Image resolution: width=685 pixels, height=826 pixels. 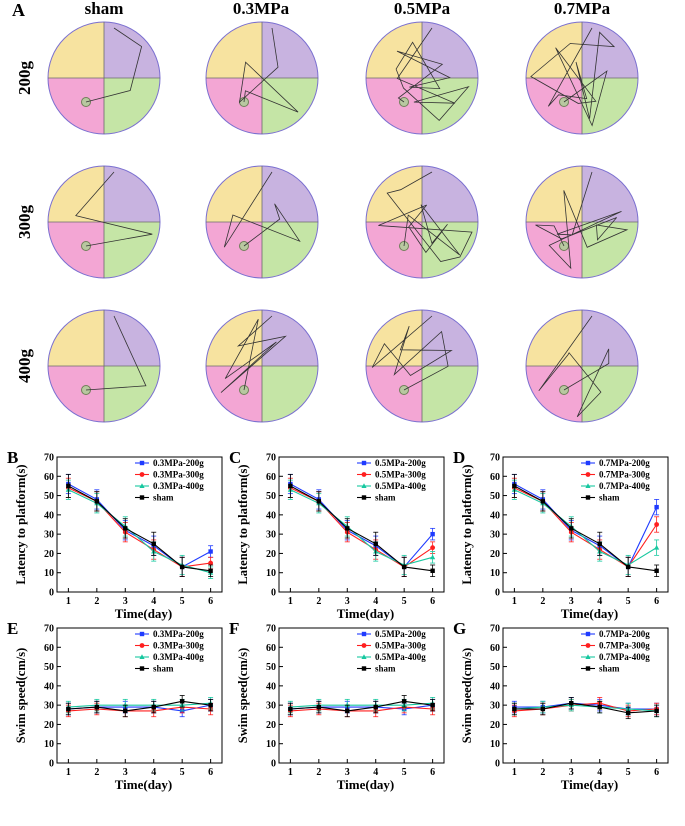 What do you see at coordinates (104, 9) in the screenshot?
I see `col-header-sham: sham` at bounding box center [104, 9].